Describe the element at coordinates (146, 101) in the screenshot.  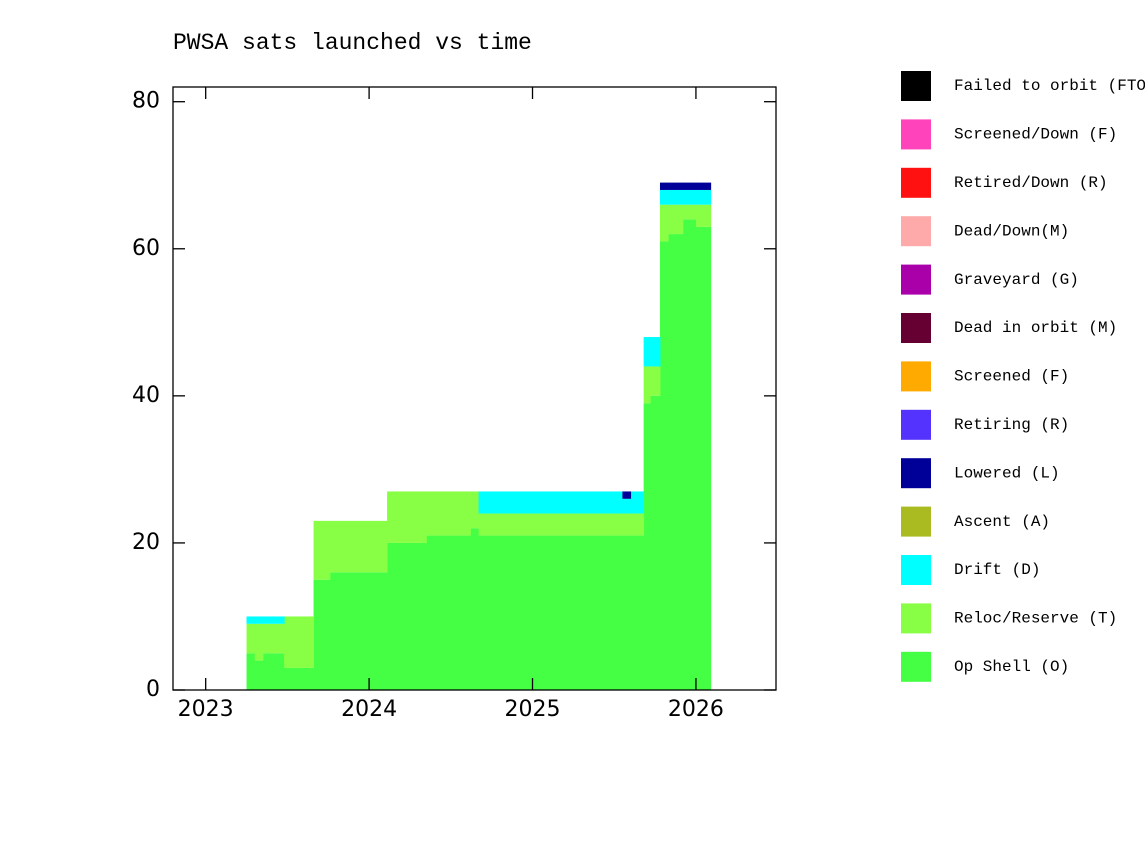
I see `y-tick-label: 80` at that location.